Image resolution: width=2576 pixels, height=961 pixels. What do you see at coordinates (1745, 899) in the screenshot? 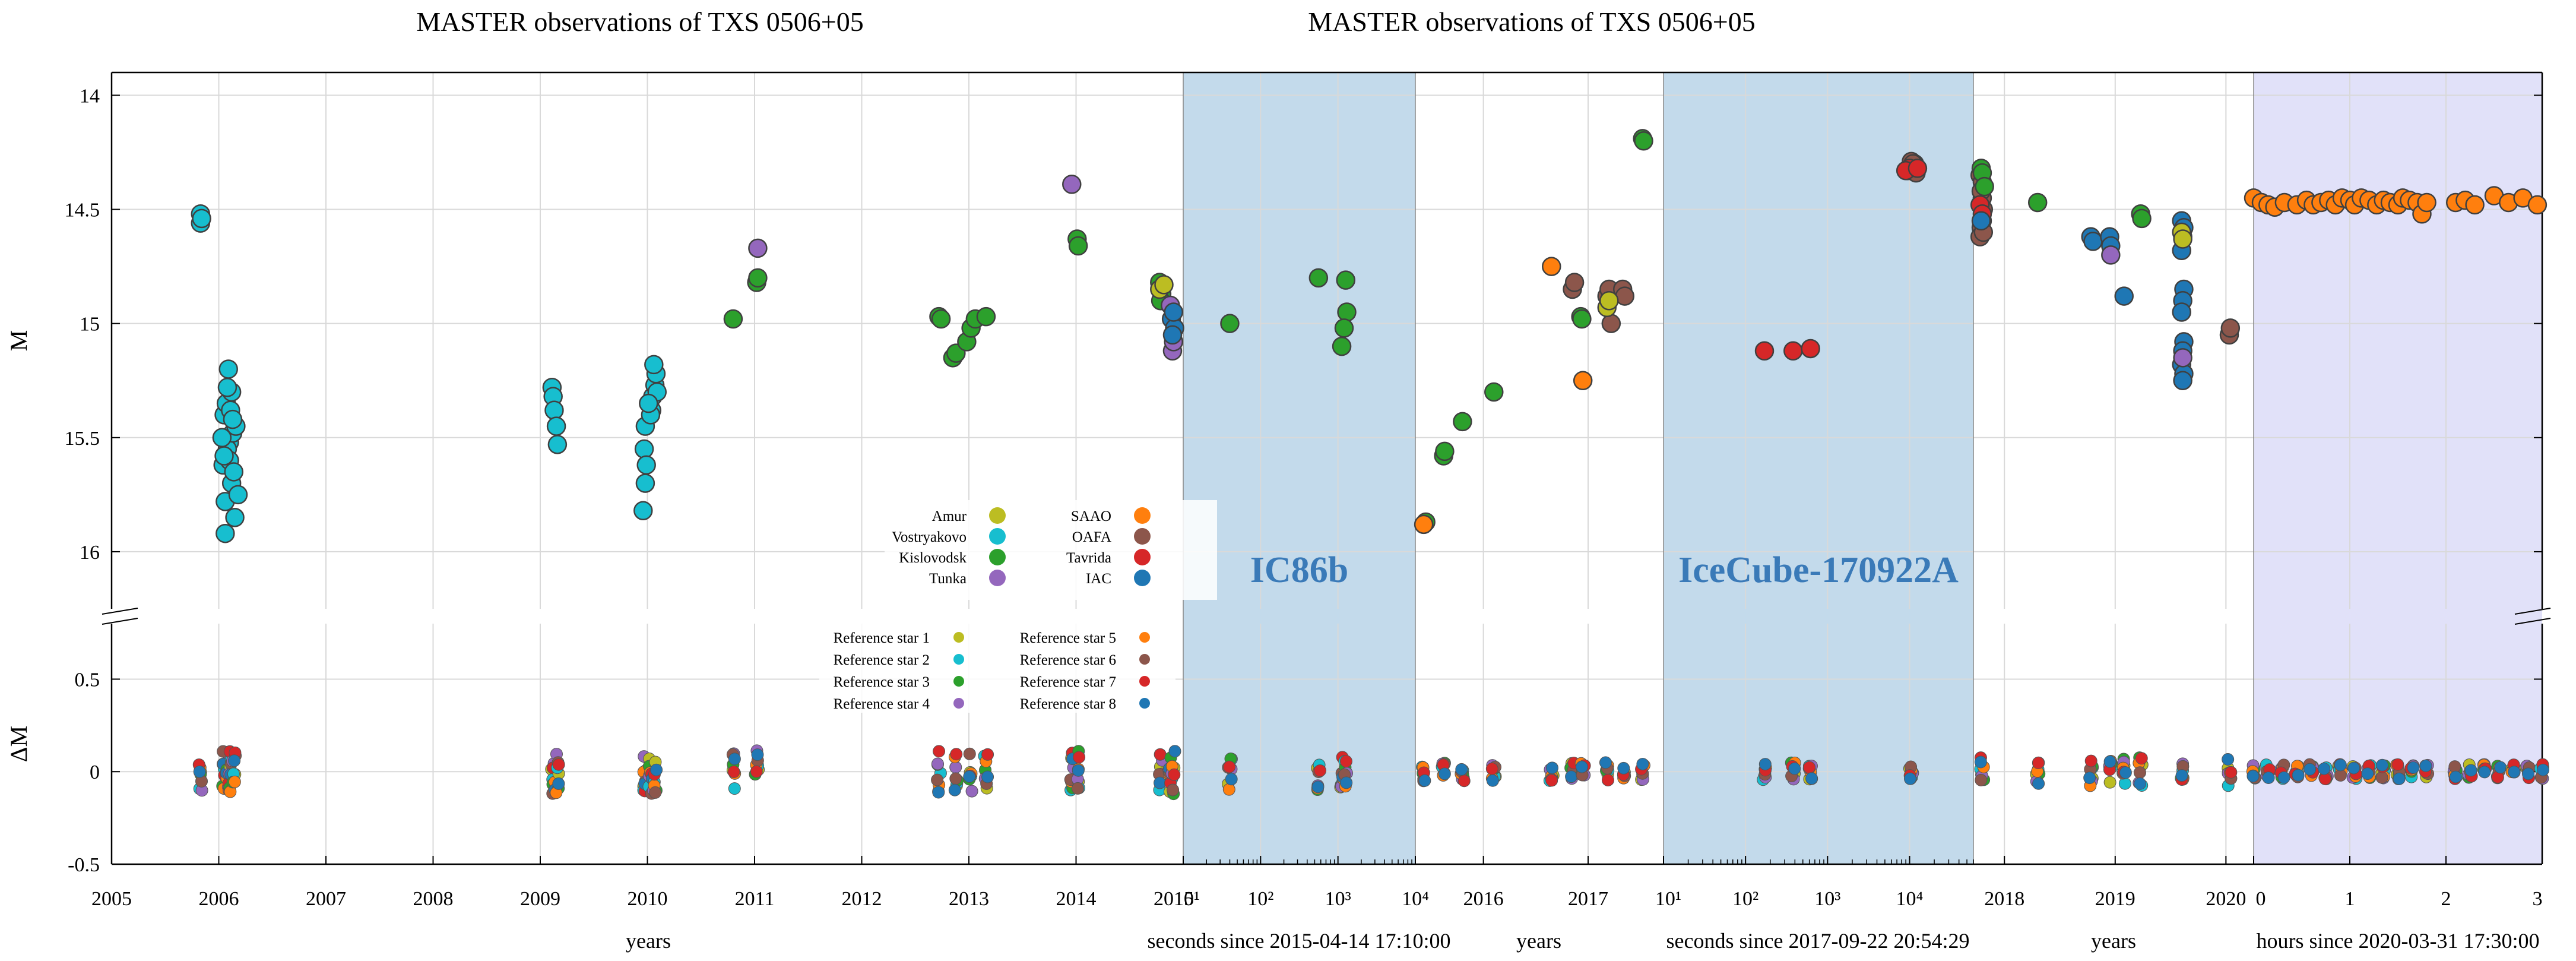
I see `xtick-label-IceCube: 10²` at bounding box center [1745, 899].